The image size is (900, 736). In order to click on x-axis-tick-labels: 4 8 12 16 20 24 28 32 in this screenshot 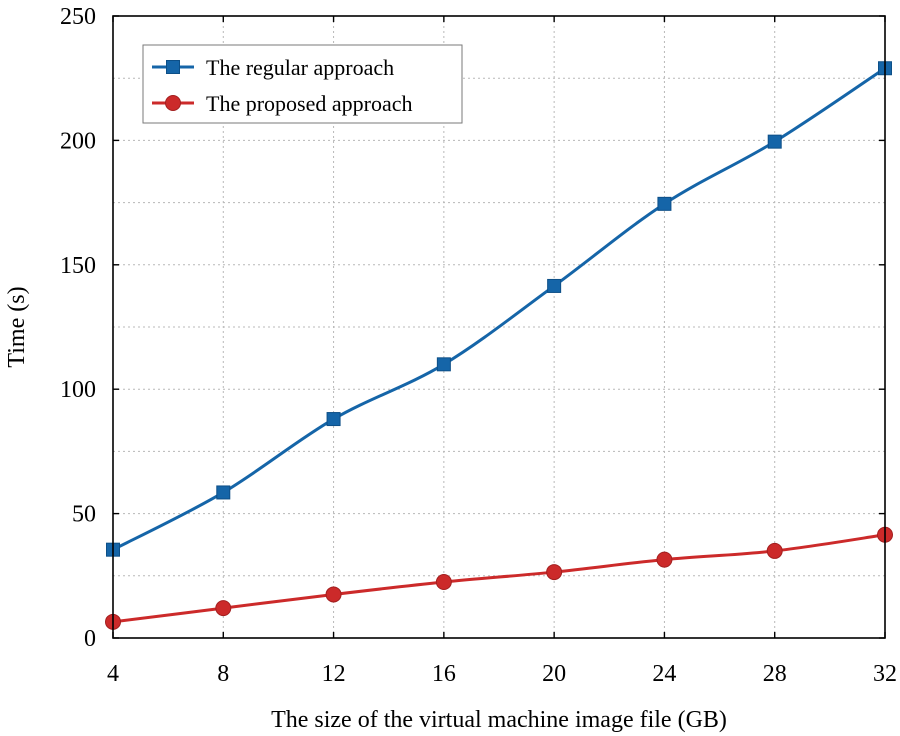, I will do `click(502, 674)`.